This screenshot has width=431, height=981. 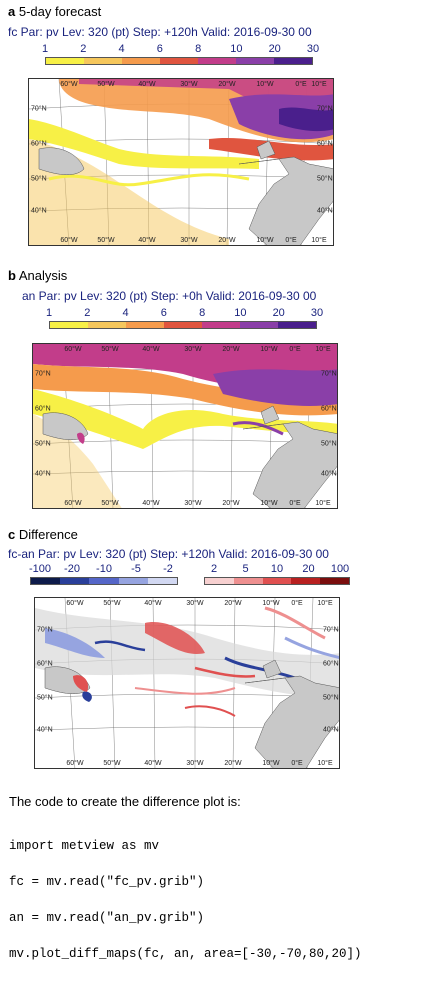 I want to click on panel-c-map-canvas, so click(x=187, y=683).